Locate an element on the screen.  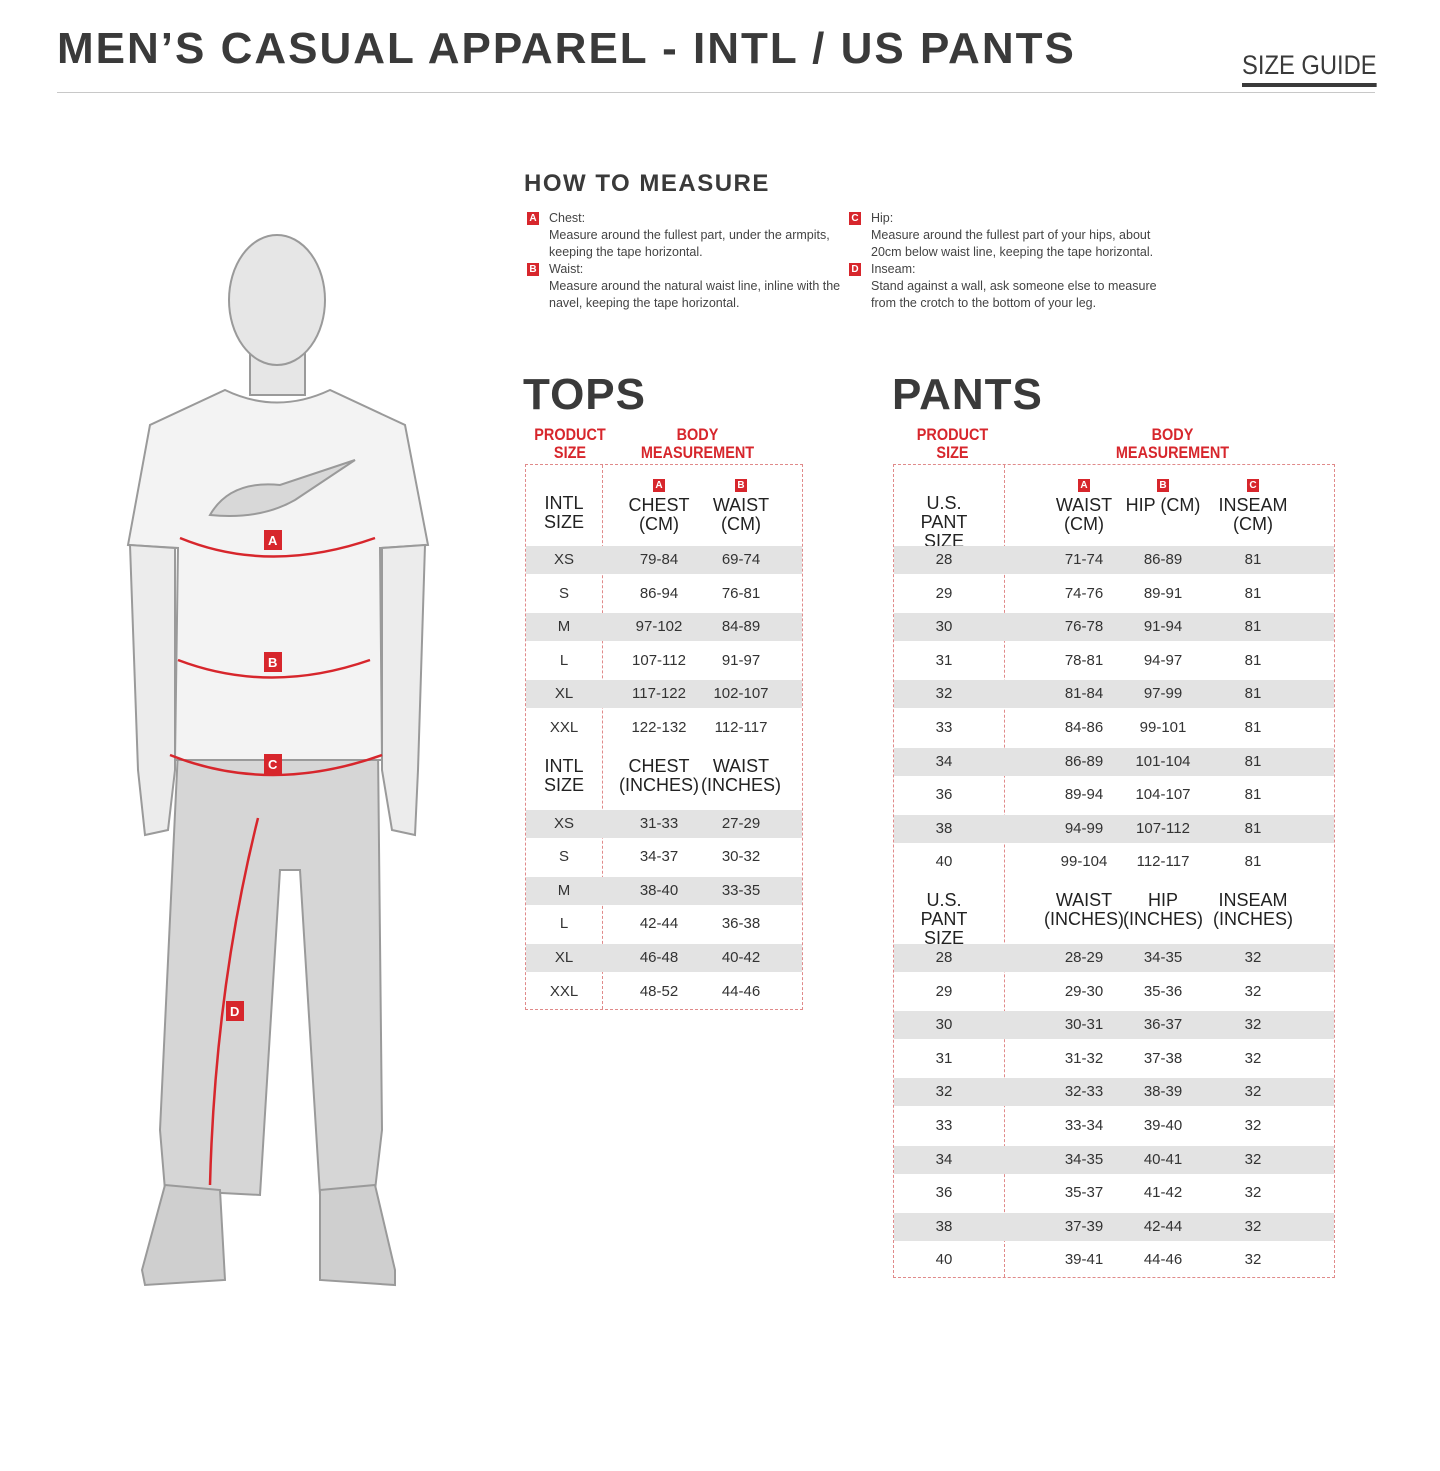
value-cell: 81-84 is located at coordinates (1084, 694).